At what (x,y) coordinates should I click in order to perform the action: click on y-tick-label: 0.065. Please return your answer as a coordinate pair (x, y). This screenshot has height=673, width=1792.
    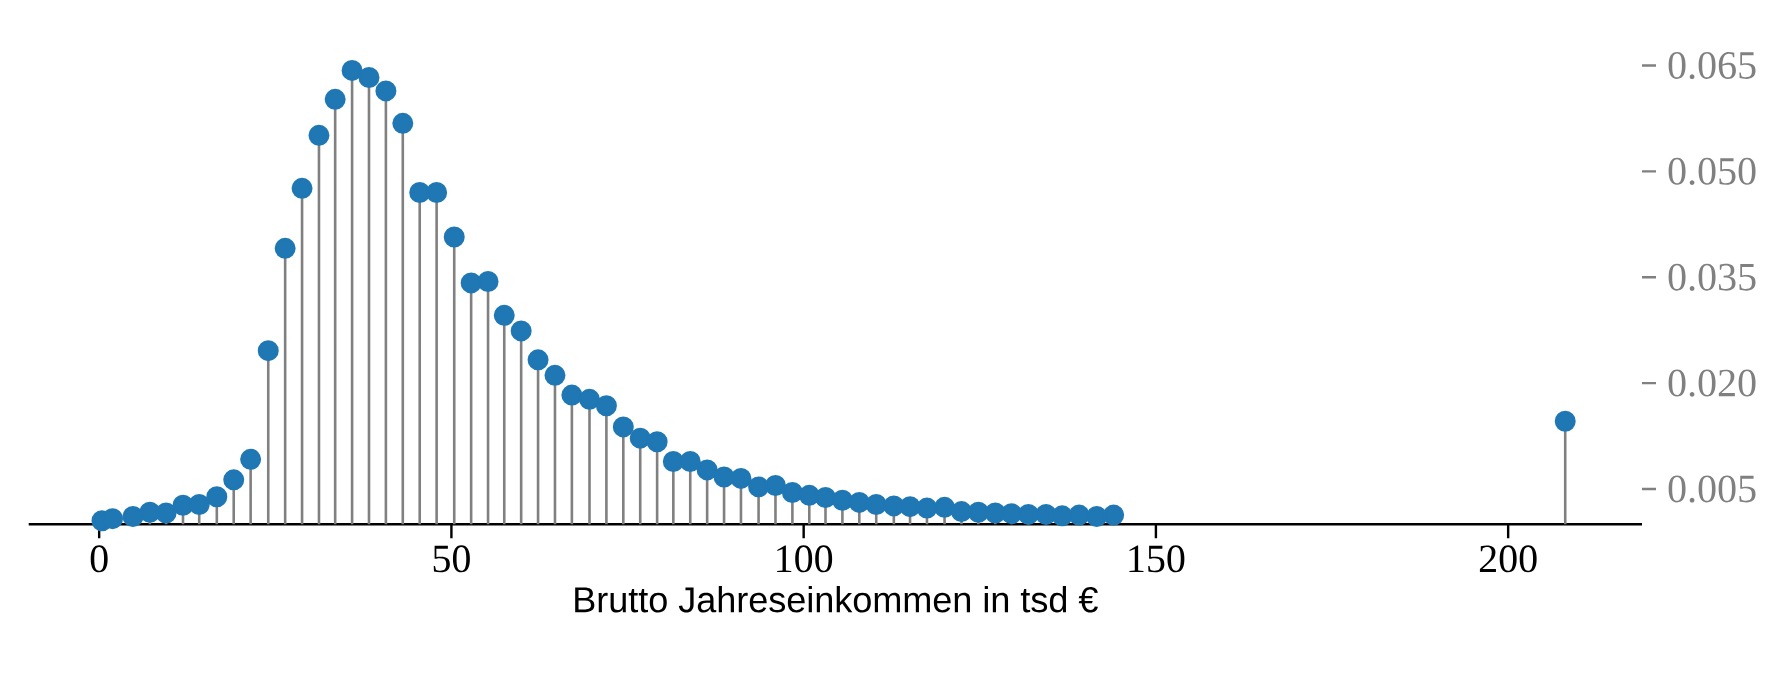
    Looking at the image, I should click on (1712, 65).